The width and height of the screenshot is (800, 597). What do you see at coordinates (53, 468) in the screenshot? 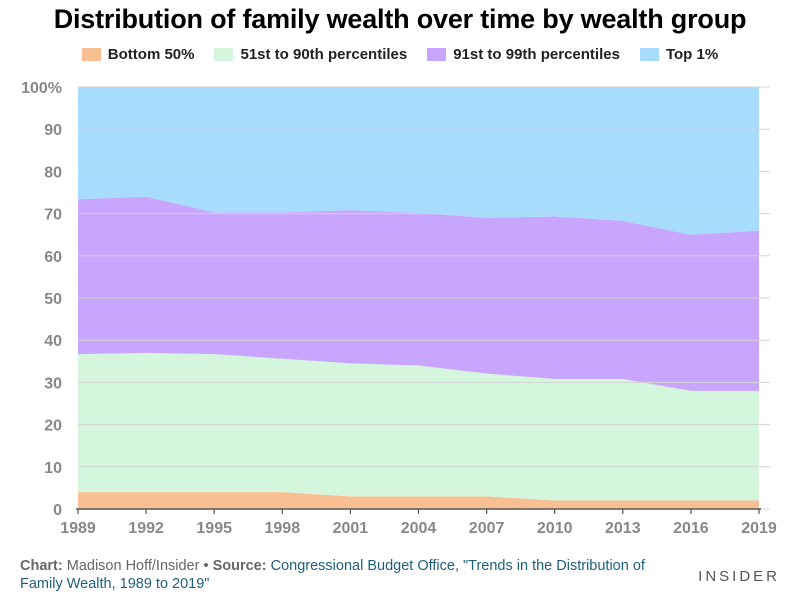
I see `y-tick-label: 10` at bounding box center [53, 468].